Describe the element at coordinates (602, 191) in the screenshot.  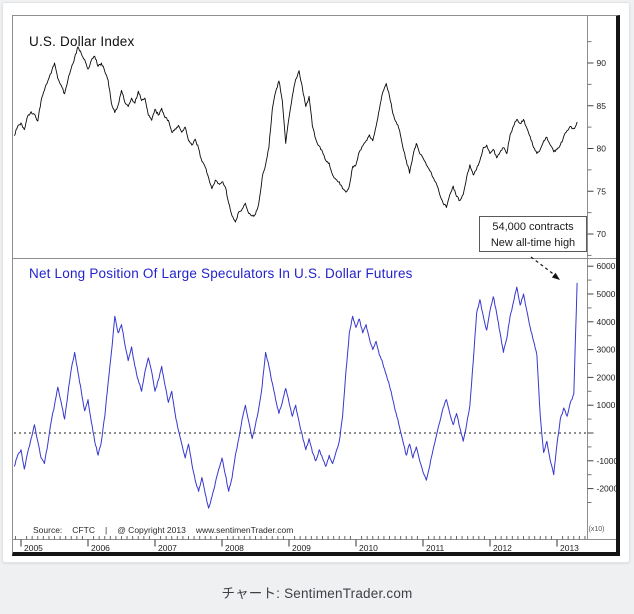
I see `y-tick-label: 75` at that location.